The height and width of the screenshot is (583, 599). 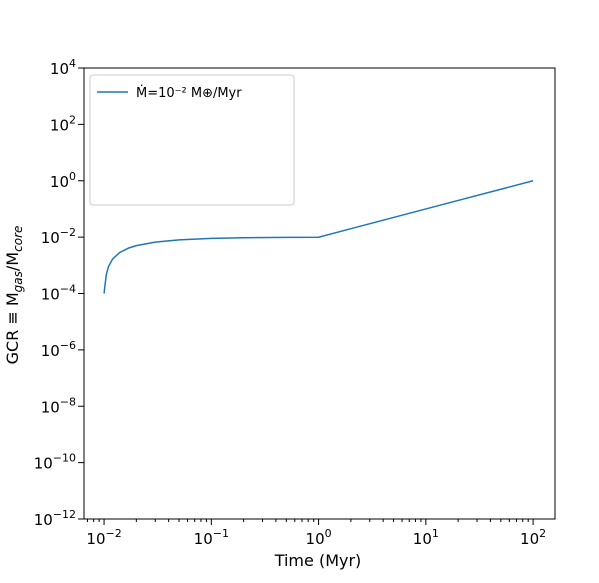 I want to click on y-tick-label: 10⁻⁸, so click(x=58, y=405).